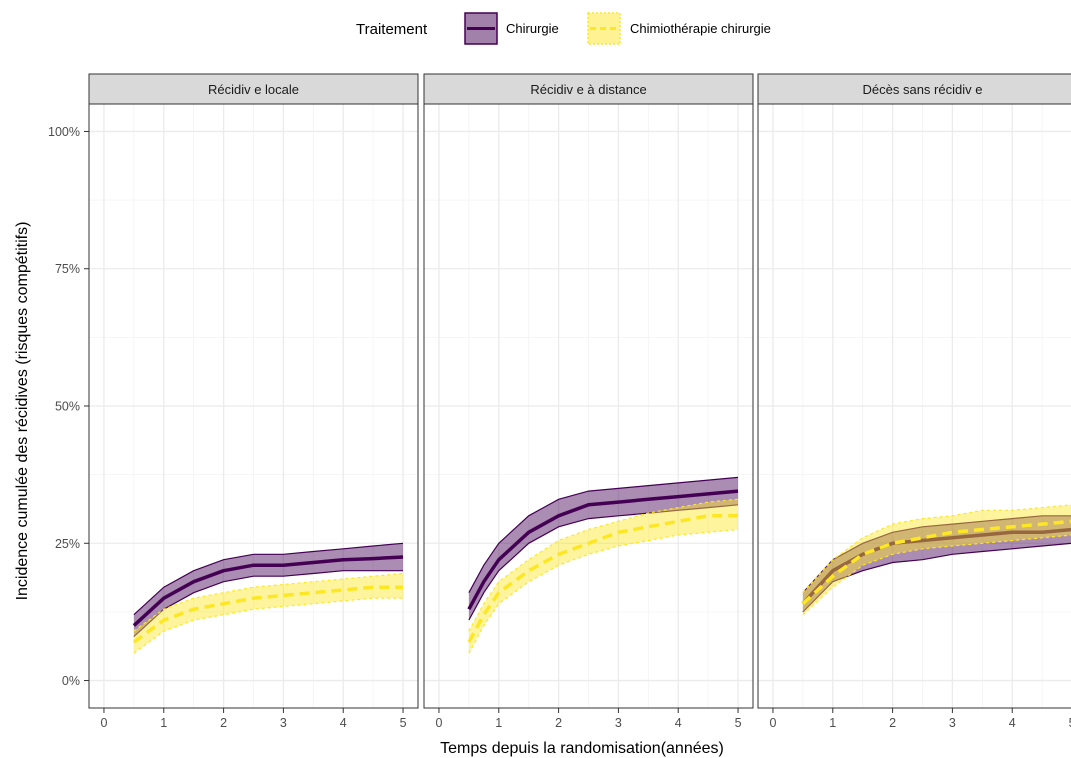 The image size is (1071, 758). I want to click on legend-key-chirurgie, so click(481, 28).